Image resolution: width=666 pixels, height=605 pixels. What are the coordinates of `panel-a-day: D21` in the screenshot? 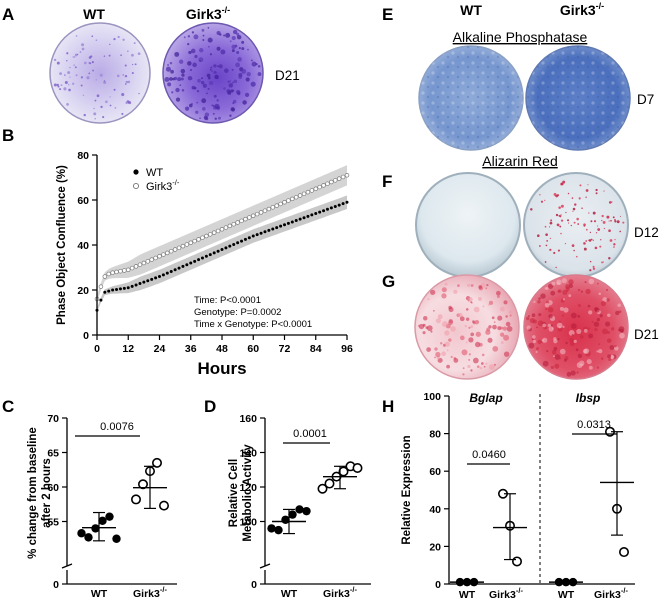 It's located at (287, 75).